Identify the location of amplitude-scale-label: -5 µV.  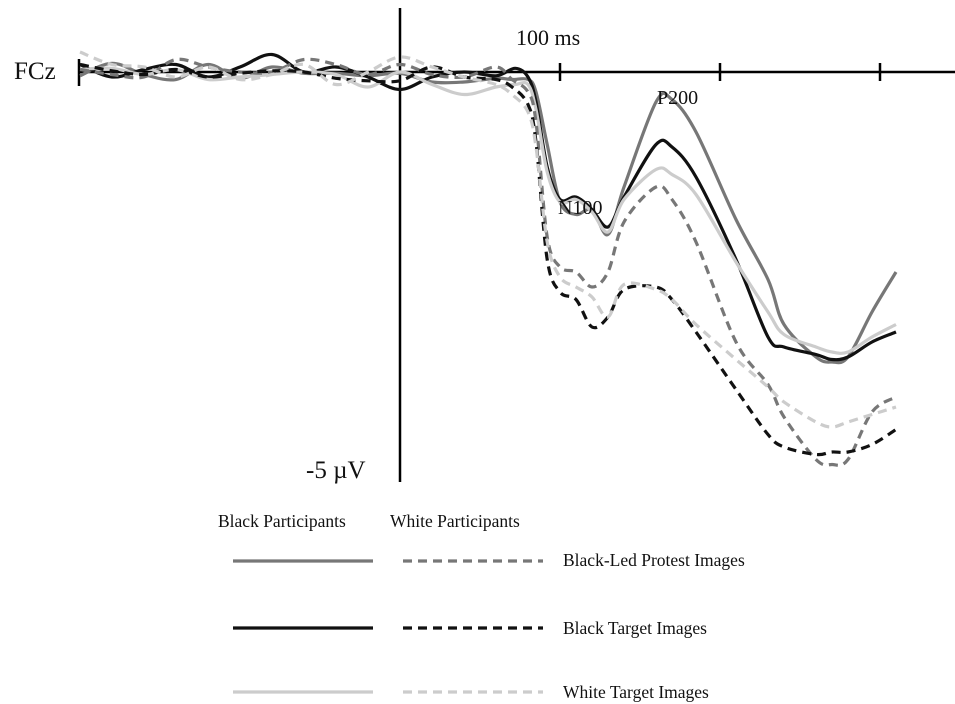
(336, 470).